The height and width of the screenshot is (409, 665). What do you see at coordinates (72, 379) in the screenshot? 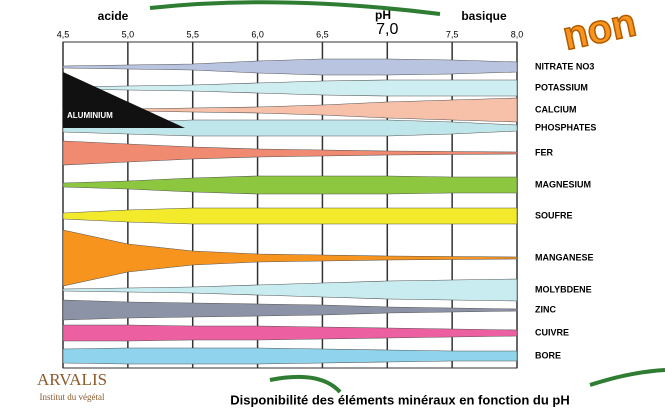
I see `logo-name: ARVALIS` at bounding box center [72, 379].